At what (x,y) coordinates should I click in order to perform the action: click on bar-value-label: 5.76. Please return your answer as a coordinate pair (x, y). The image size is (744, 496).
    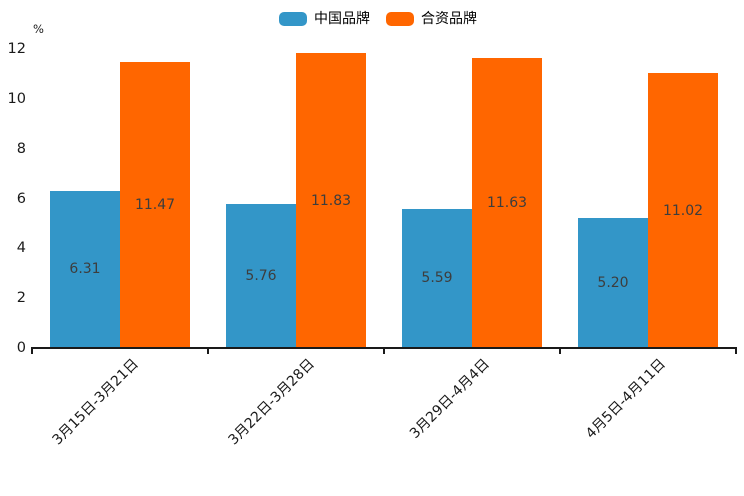
    Looking at the image, I should click on (261, 276).